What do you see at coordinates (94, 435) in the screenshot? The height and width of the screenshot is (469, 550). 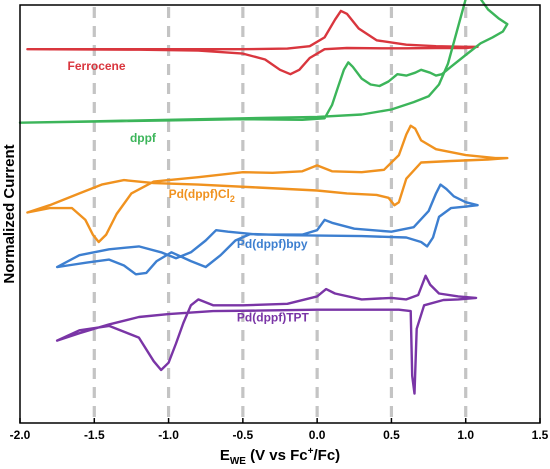 I see `x-tick-label-1: -1.5` at bounding box center [94, 435].